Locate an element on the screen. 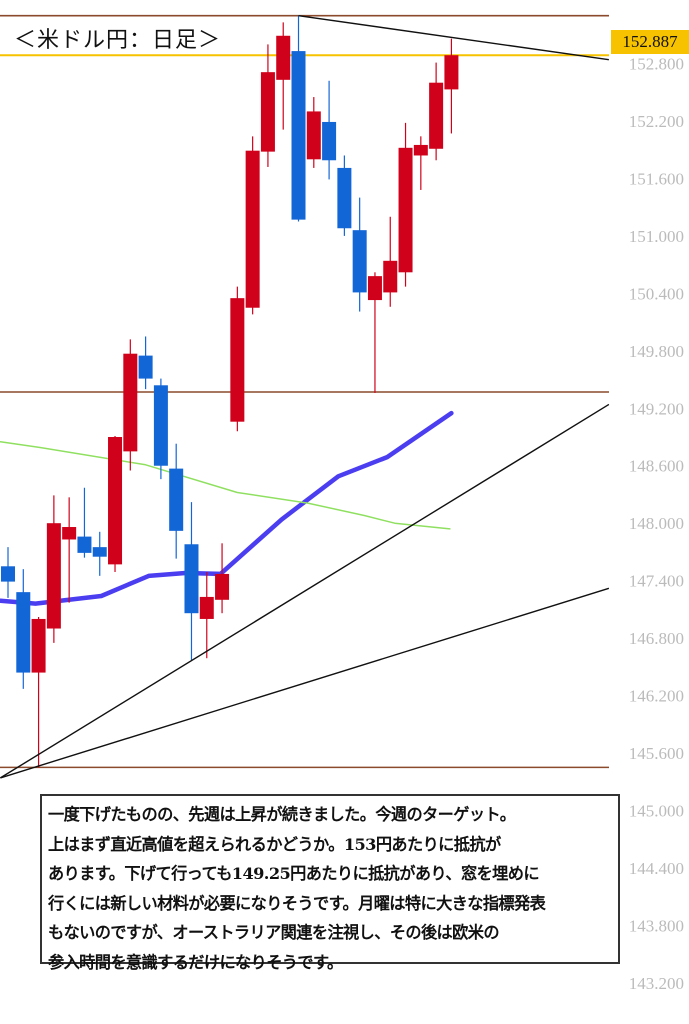 Image resolution: width=689 pixels, height=1024 pixels. note-line: 上はまず直近高値を超えられるかどうか。153円あたりに抵抗が is located at coordinates (274, 844).